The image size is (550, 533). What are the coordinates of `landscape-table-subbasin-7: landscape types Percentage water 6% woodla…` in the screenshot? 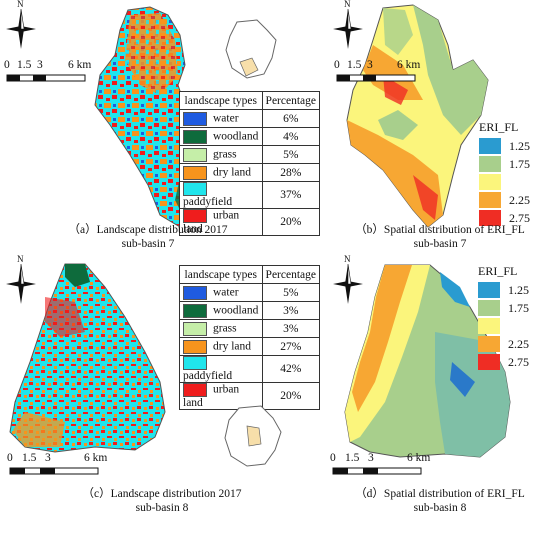 It's located at (250, 163).